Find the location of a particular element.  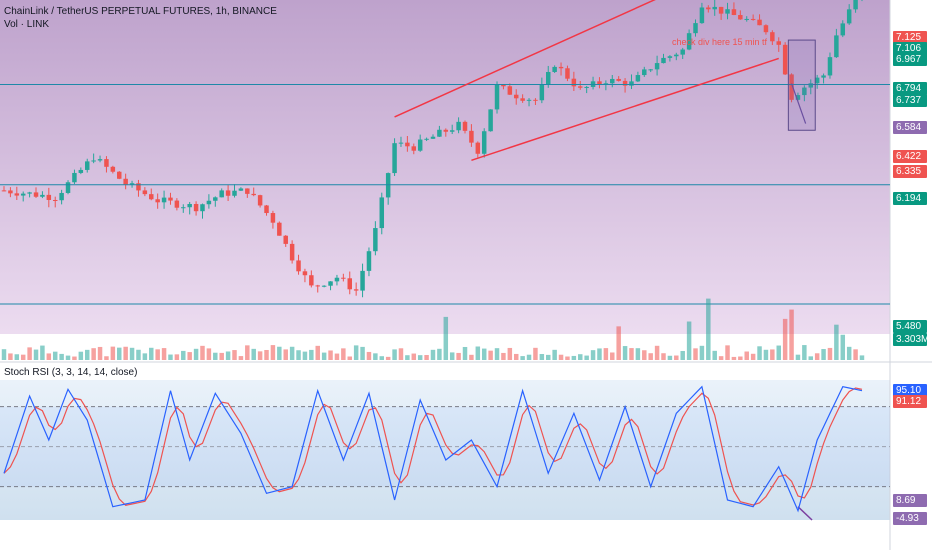

volume-label: Vol · LINK is located at coordinates (27, 24).